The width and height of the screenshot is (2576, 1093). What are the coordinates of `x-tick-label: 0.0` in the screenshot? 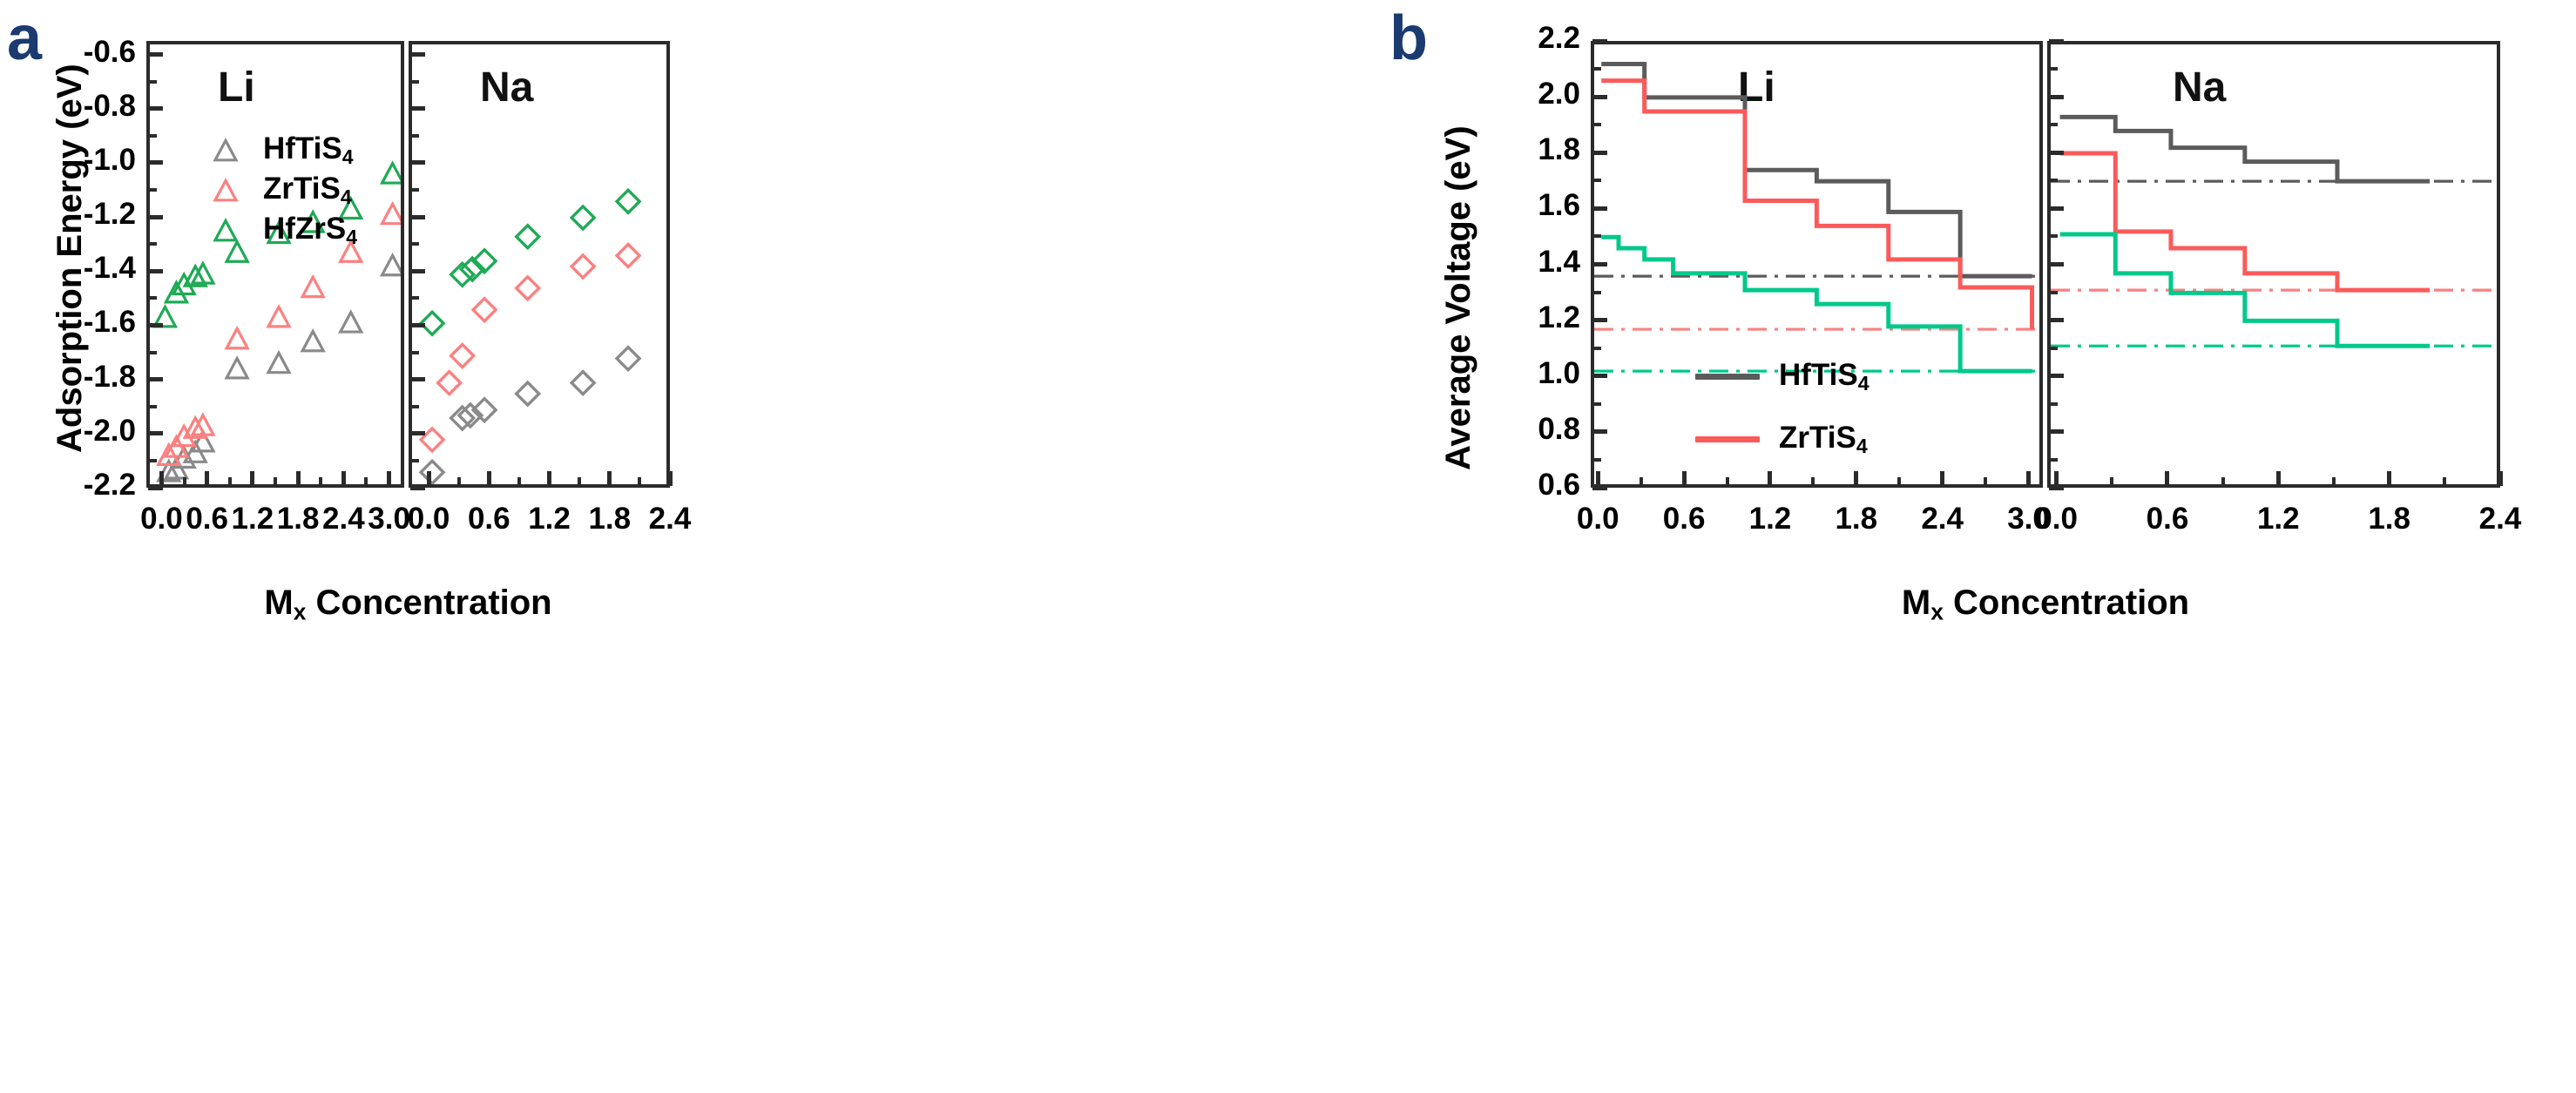 It's located at (1597, 519).